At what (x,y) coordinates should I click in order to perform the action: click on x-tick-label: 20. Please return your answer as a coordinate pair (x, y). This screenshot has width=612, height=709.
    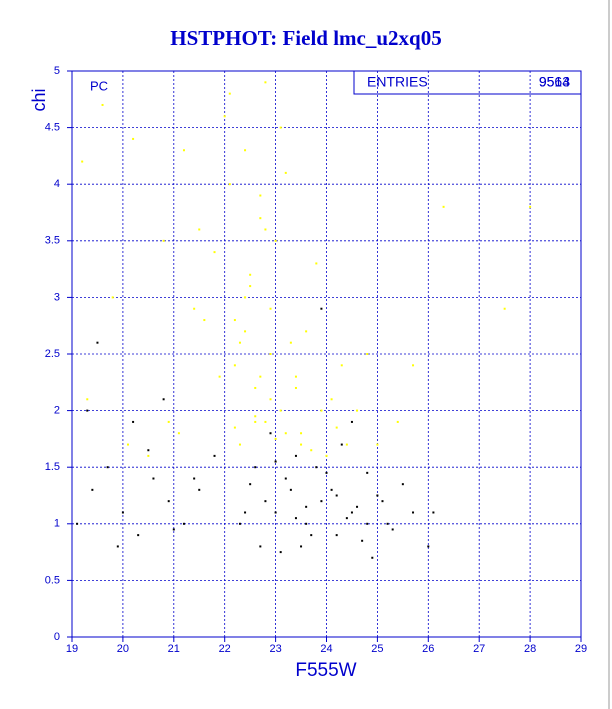
    Looking at the image, I should click on (123, 649).